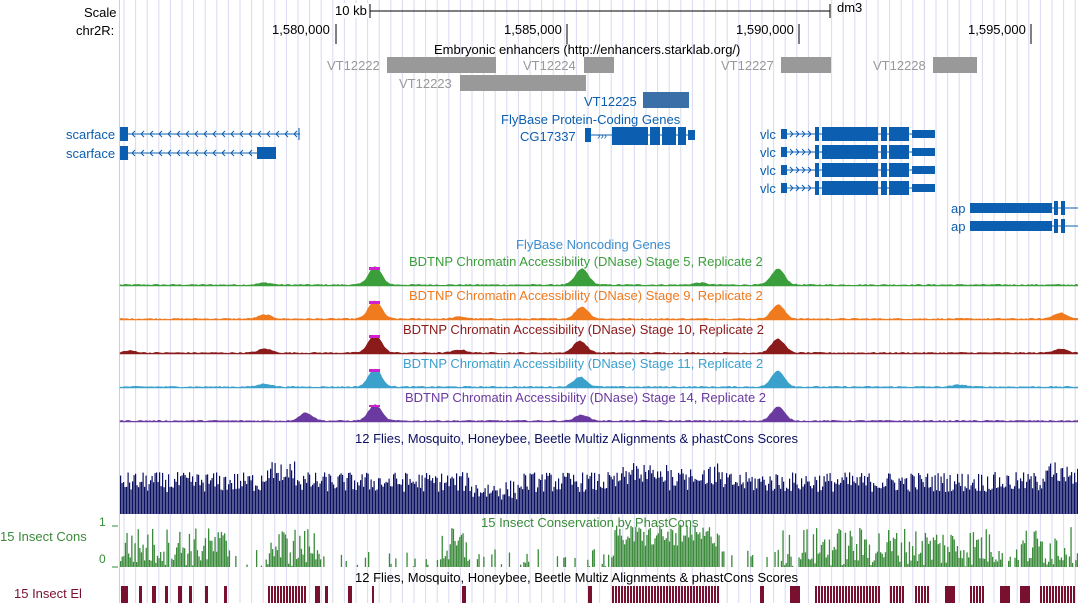  What do you see at coordinates (351, 10) in the screenshot?
I see `scale-text: 10 kb` at bounding box center [351, 10].